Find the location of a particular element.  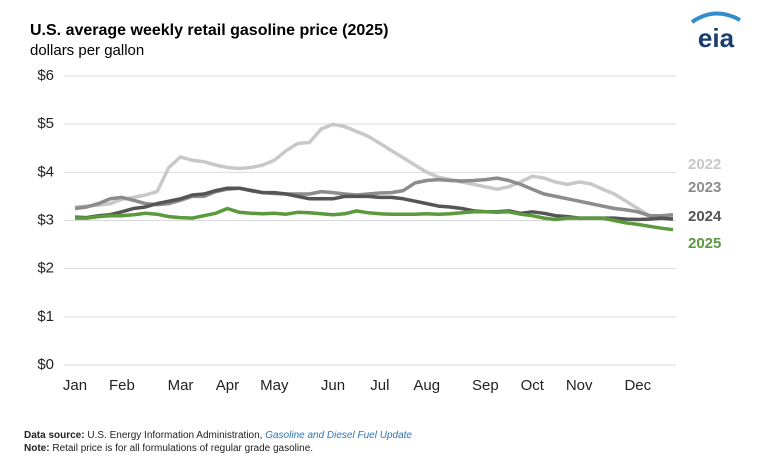

x-tick-label: Oct is located at coordinates (533, 385).